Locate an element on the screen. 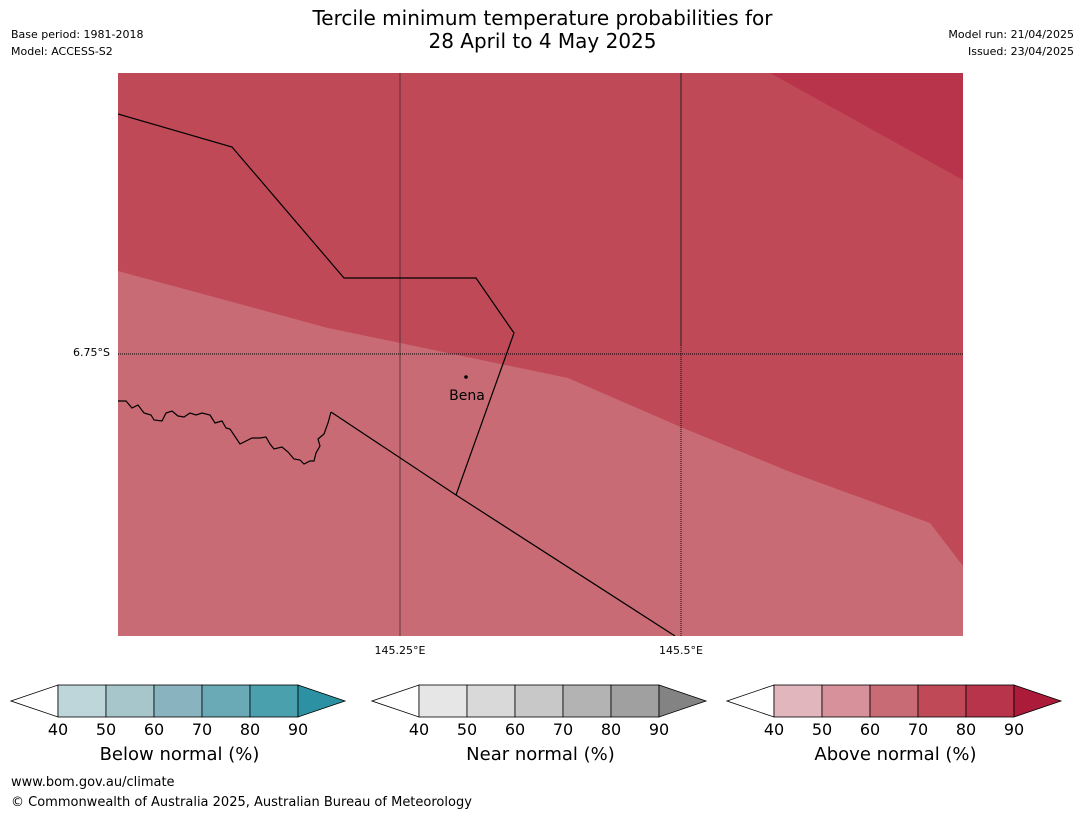 This screenshot has height=816, width=1085. base-period: Base period: 1981-2018 is located at coordinates (77, 34).